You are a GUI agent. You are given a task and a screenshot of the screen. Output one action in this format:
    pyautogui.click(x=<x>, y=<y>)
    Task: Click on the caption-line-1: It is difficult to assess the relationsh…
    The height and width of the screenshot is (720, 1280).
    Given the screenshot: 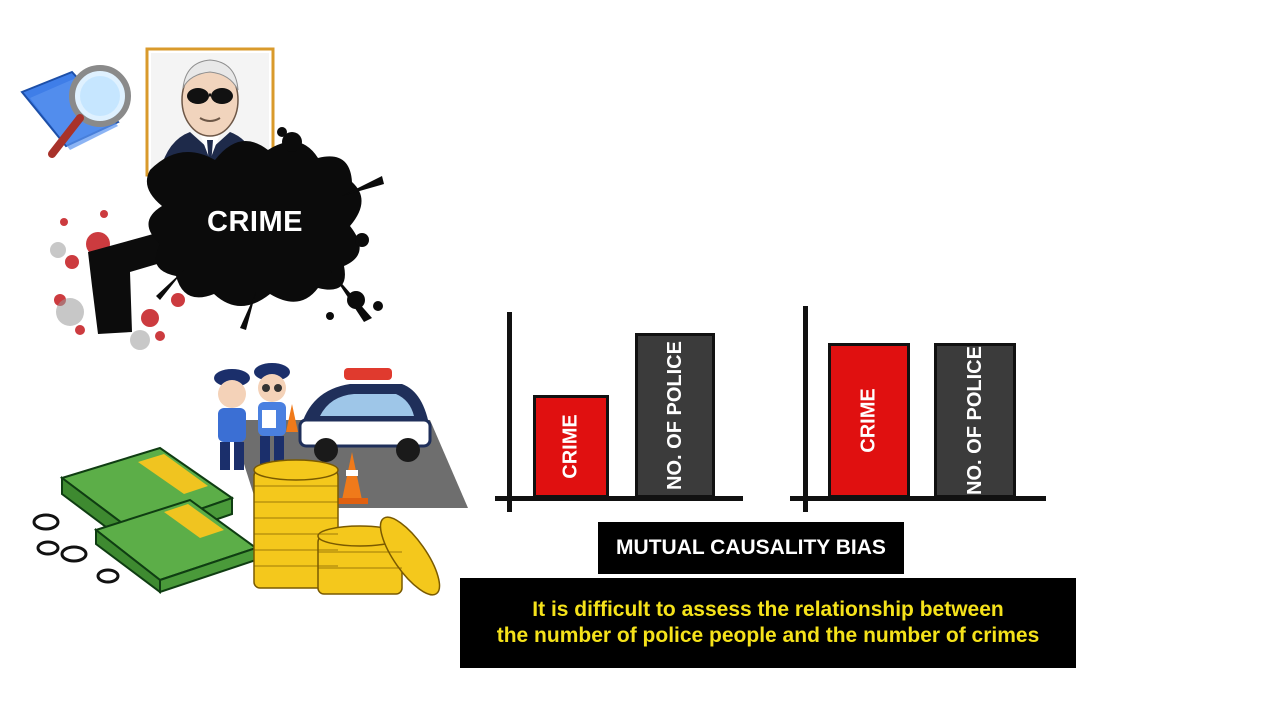 What is the action you would take?
    pyautogui.click(x=768, y=609)
    